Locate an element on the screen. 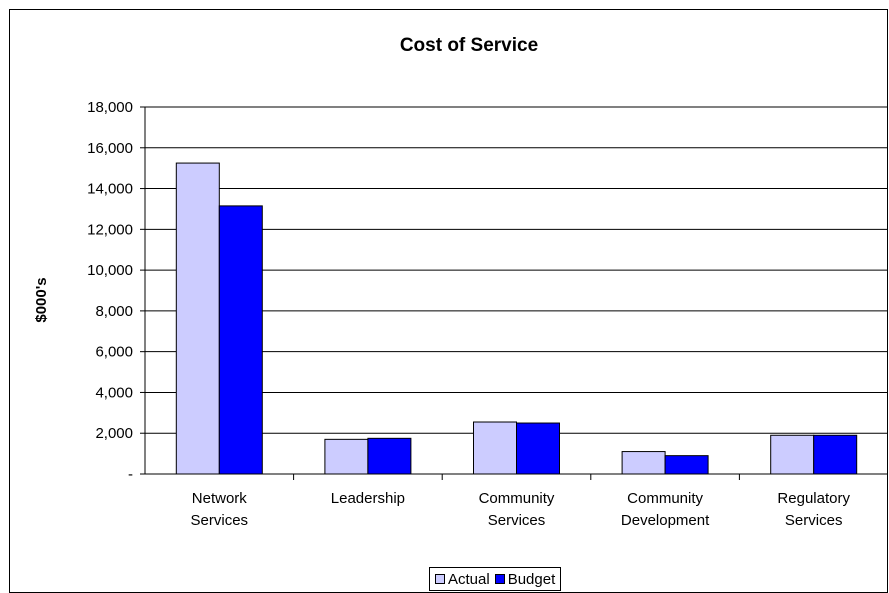 Image resolution: width=889 pixels, height=593 pixels. y-tick-label: 10,000 is located at coordinates (110, 270).